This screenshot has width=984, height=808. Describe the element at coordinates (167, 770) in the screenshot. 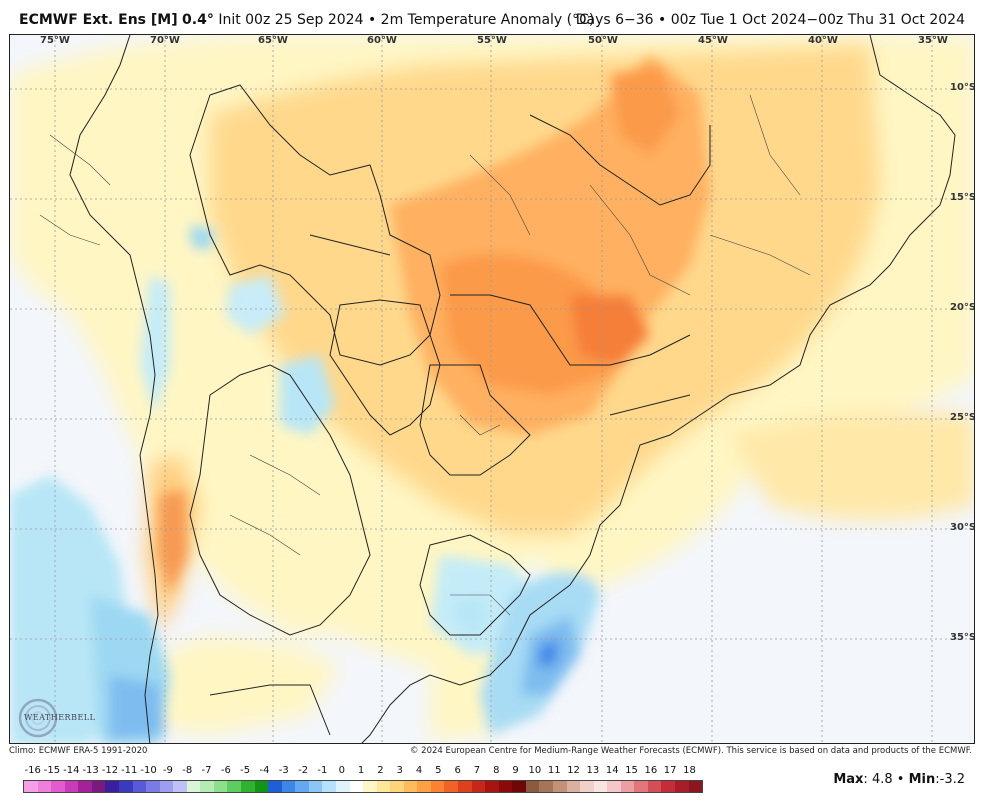

I see `colorbar-tick-label: -9` at that location.